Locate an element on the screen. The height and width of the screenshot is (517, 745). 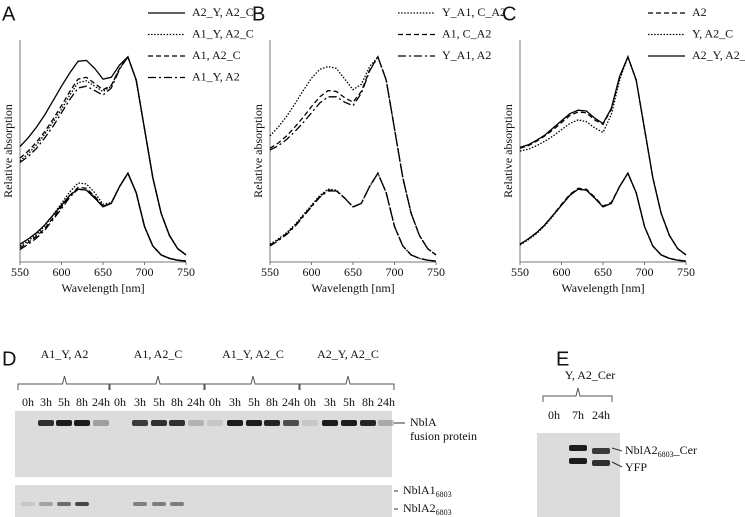
band-label: NblA16803 is located at coordinates (427, 491).